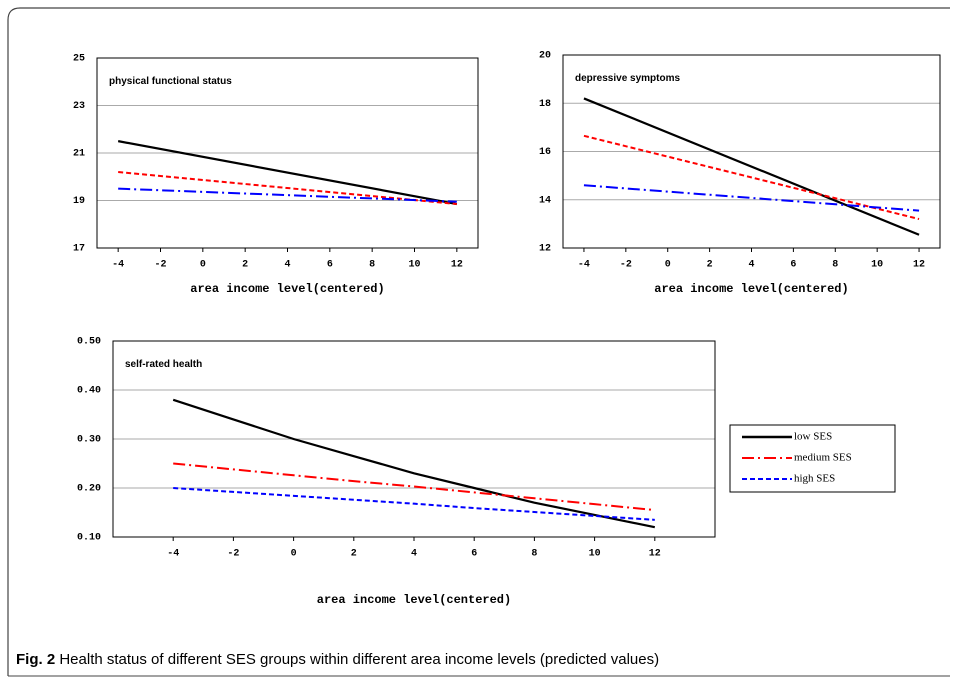 The height and width of the screenshot is (684, 955). I want to click on y-tick-label: 21, so click(79, 154).